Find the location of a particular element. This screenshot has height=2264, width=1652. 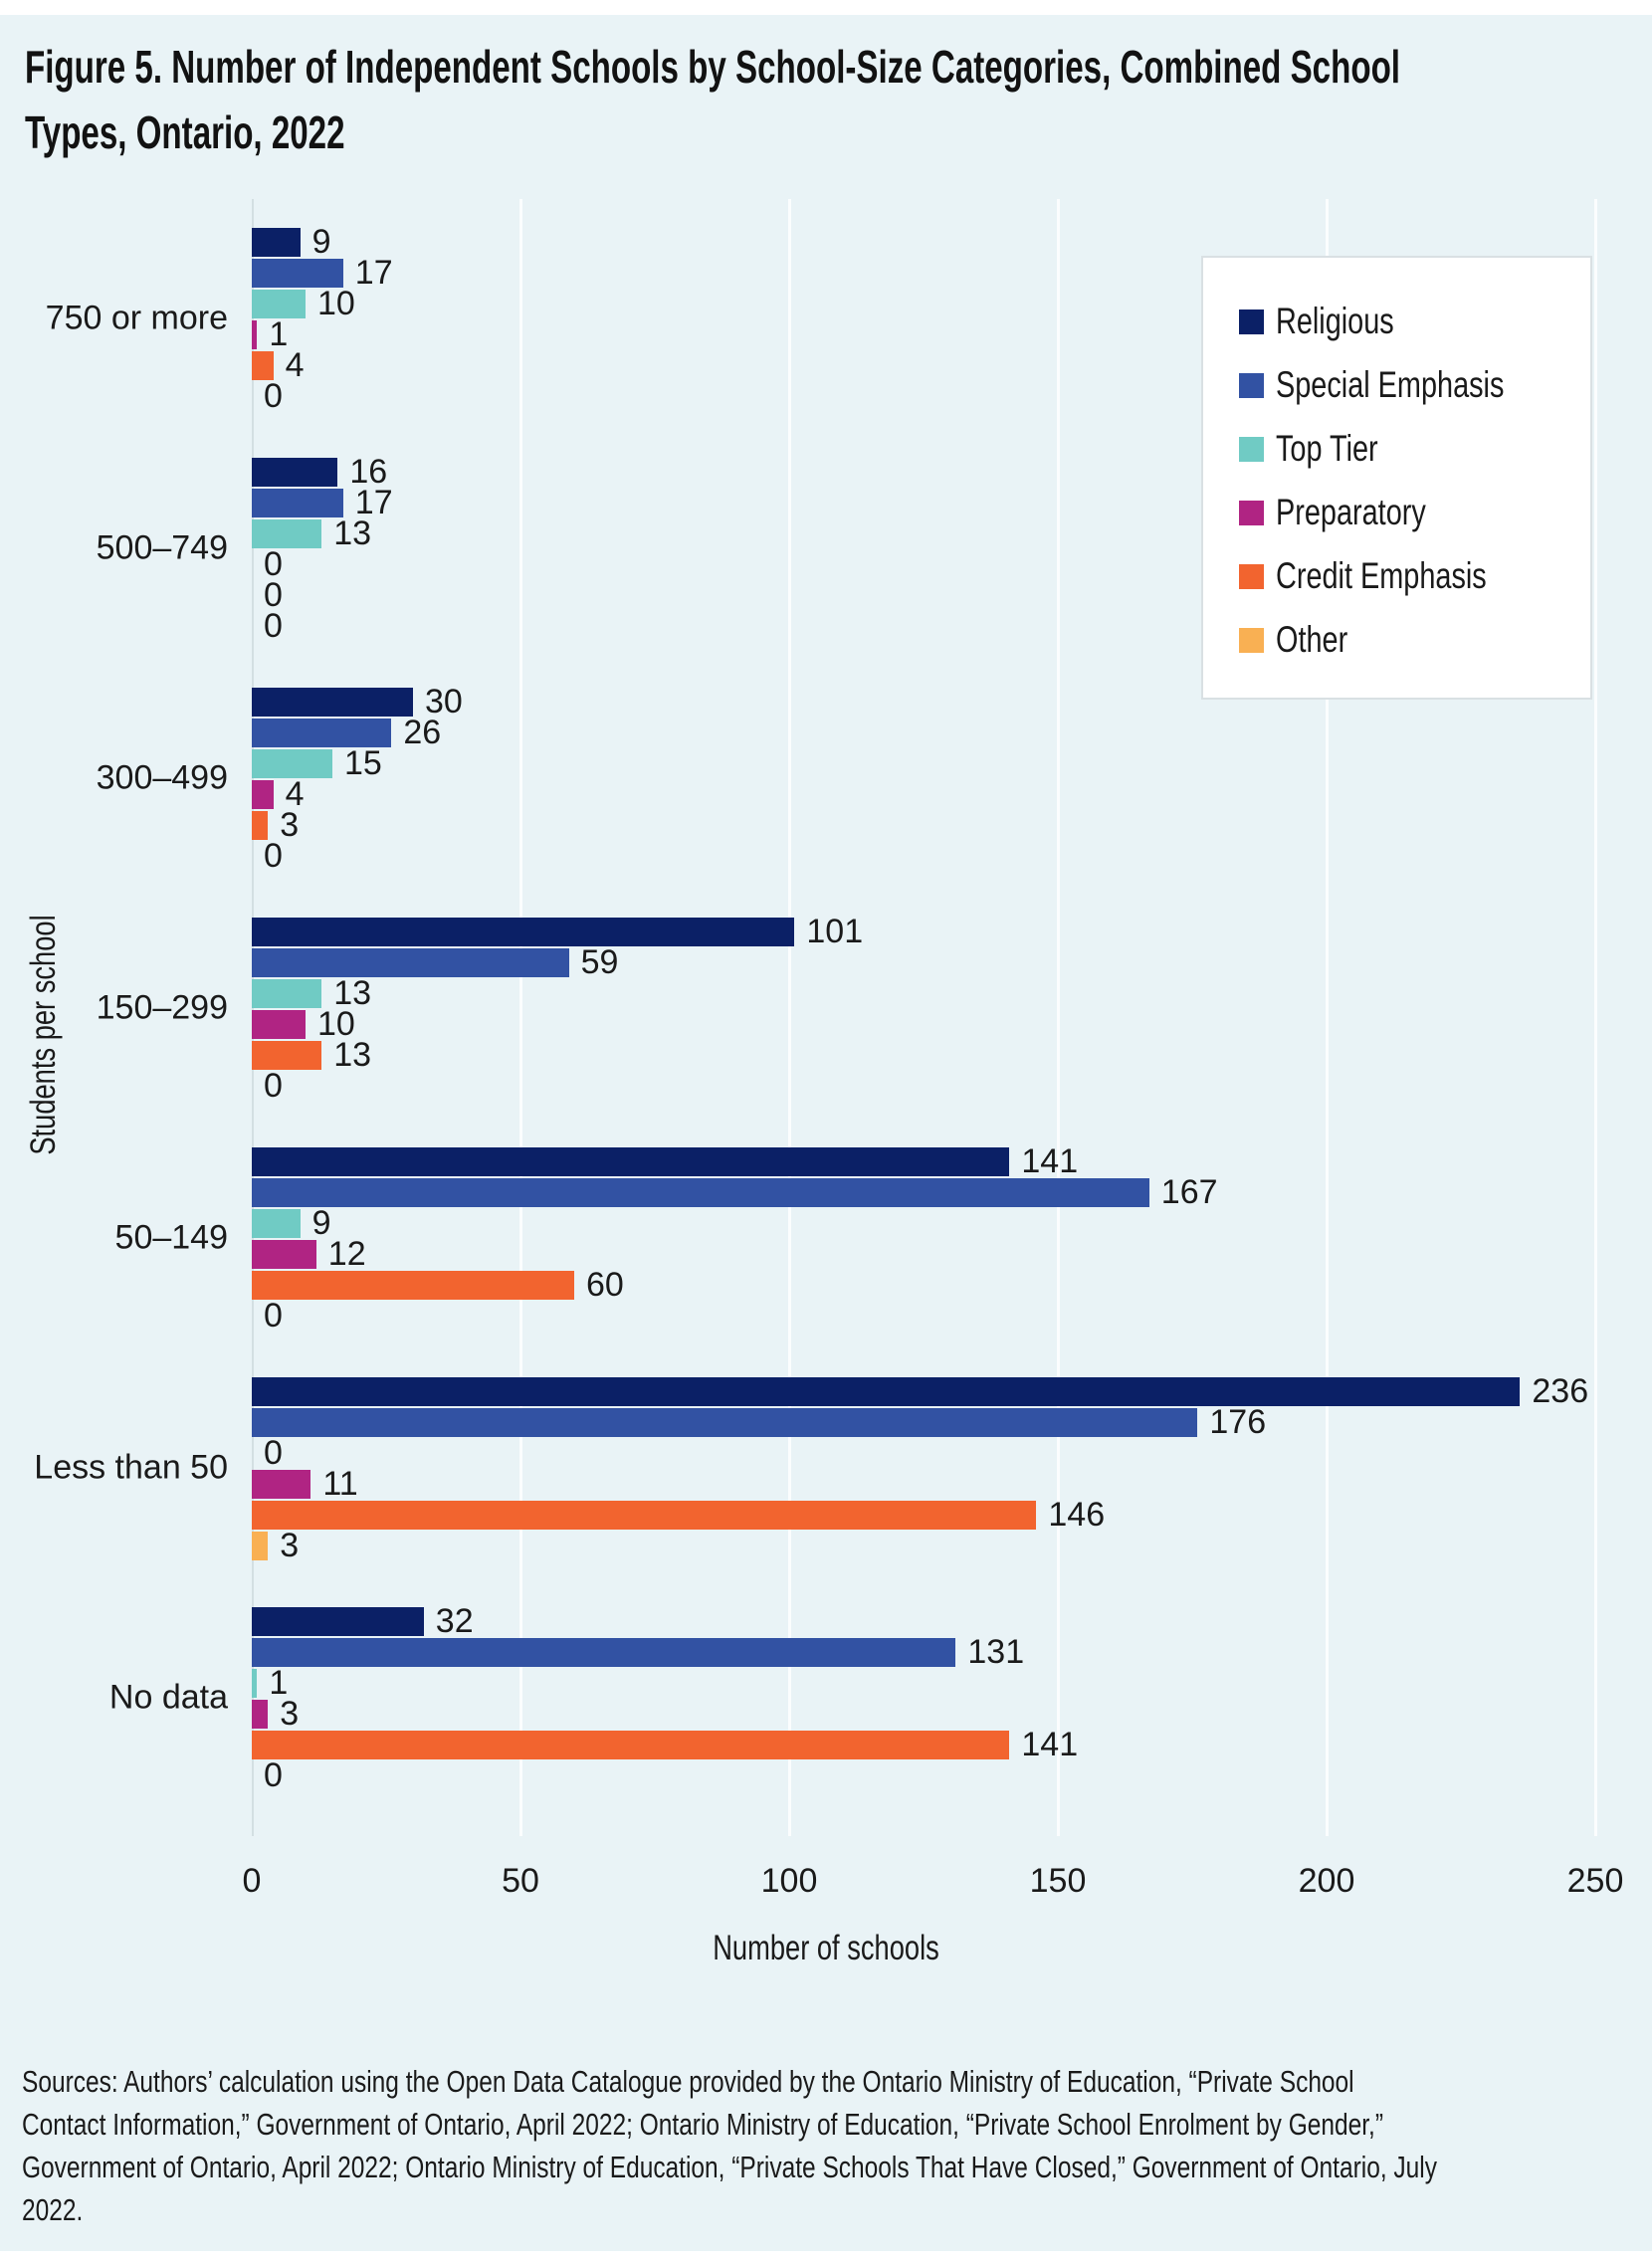

bar-value-label: 16 is located at coordinates (368, 472).